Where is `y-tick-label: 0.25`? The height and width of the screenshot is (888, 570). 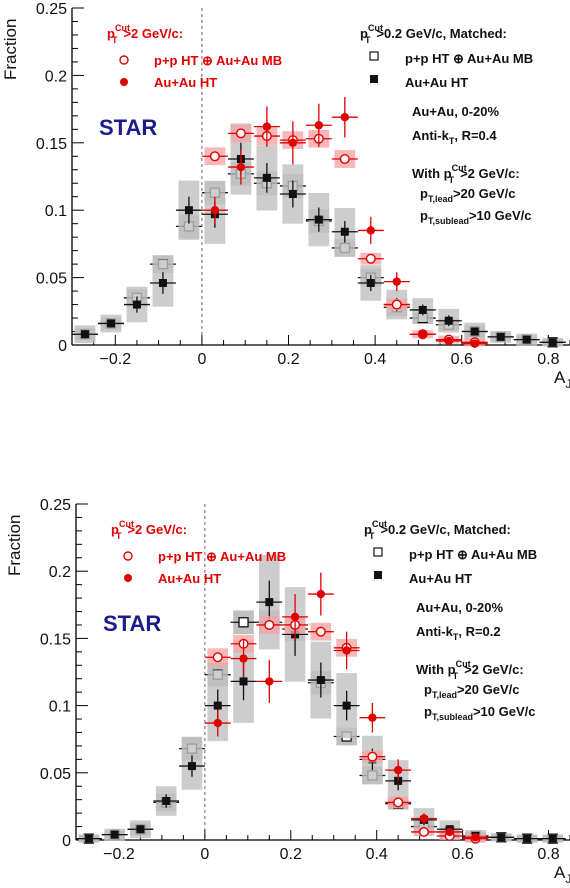
y-tick-label: 0.25 is located at coordinates (55, 505).